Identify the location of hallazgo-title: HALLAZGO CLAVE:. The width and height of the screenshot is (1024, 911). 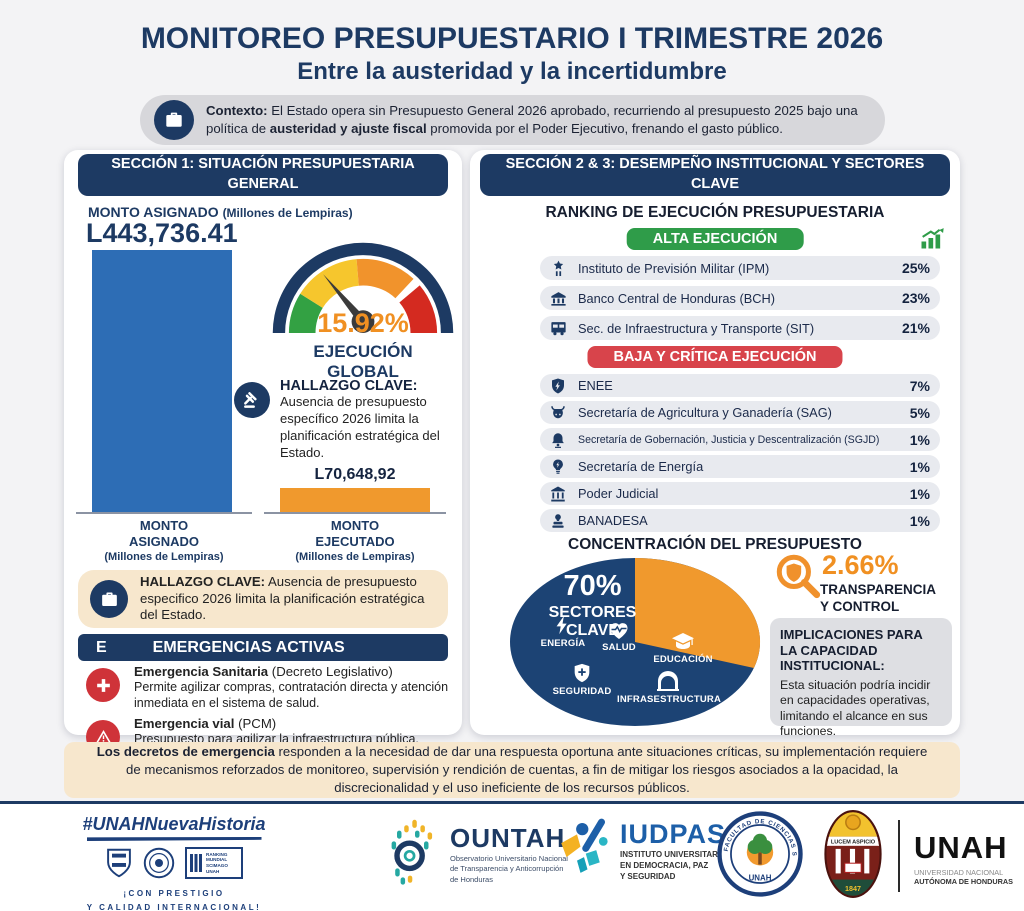
(349, 386).